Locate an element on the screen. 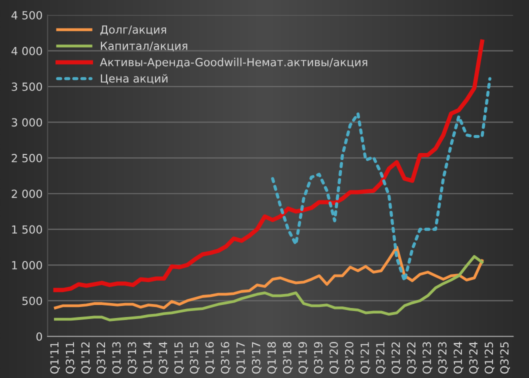 This screenshot has width=529, height=378. x-tick-label: Q3'19 is located at coordinates (319, 358).